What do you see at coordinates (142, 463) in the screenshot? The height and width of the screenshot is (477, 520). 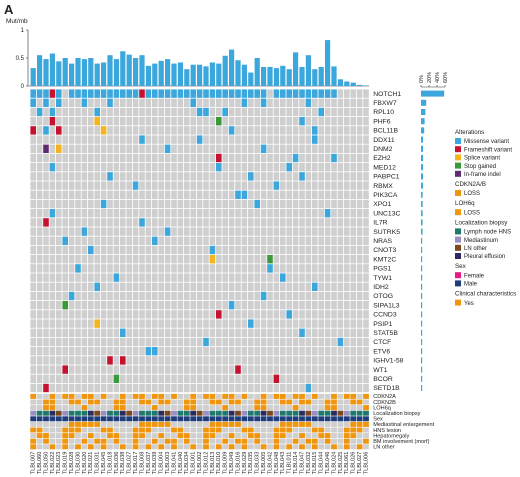 I see `sample-label: TLBL008` at bounding box center [142, 463].